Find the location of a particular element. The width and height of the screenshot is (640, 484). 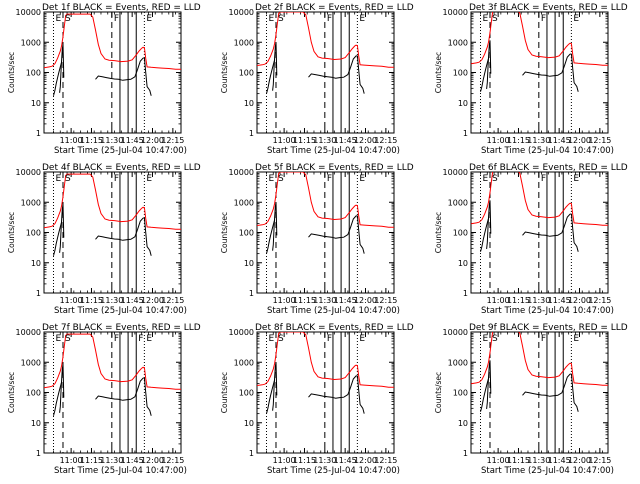

chart-title: Det 9f BLACK = Events, RED = LLD is located at coordinates (548, 328).